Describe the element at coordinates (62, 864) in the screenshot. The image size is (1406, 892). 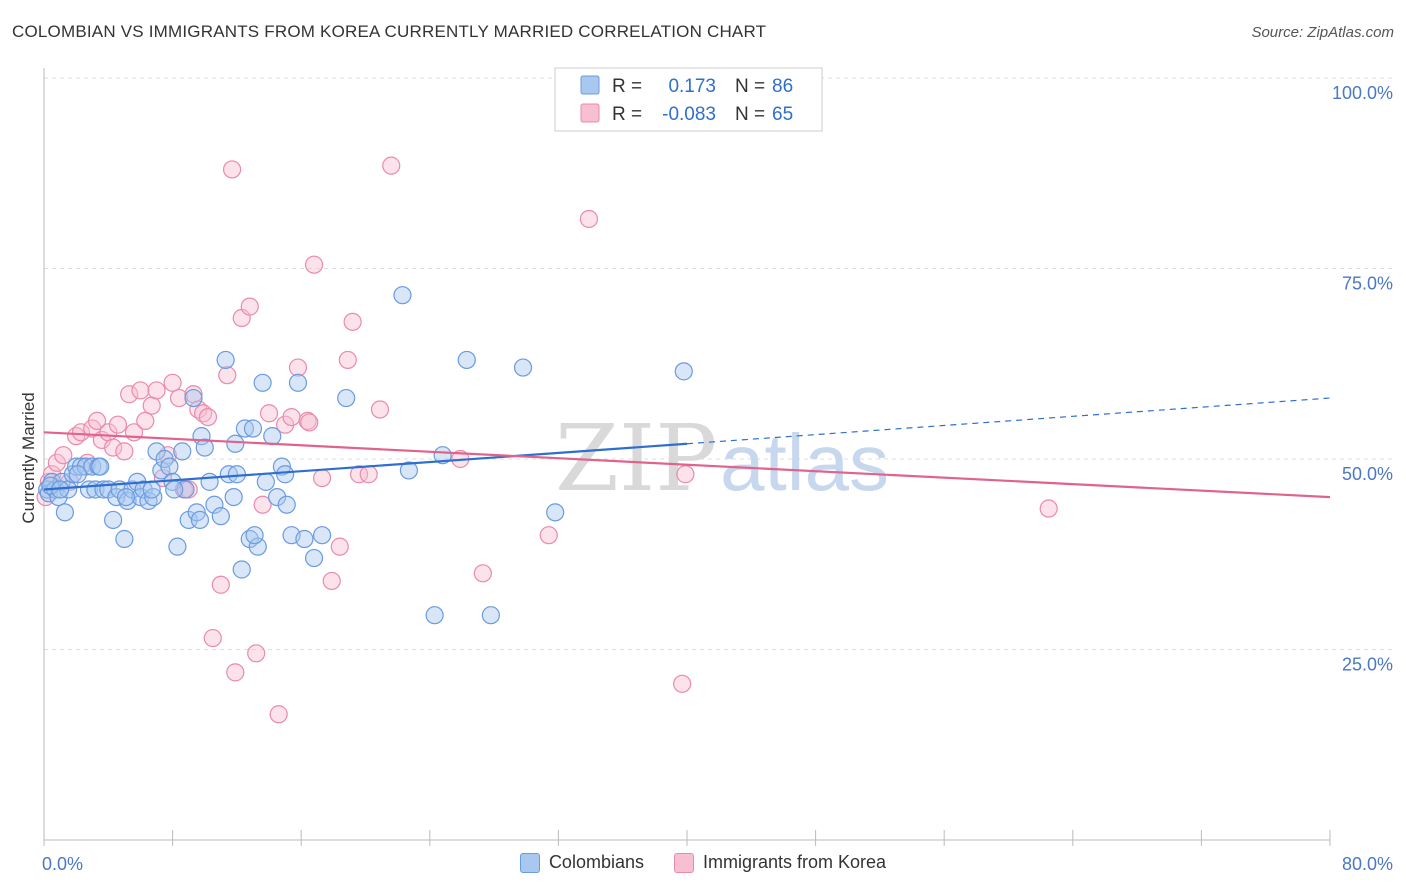
I see `x-tick-label: 0.0%` at that location.